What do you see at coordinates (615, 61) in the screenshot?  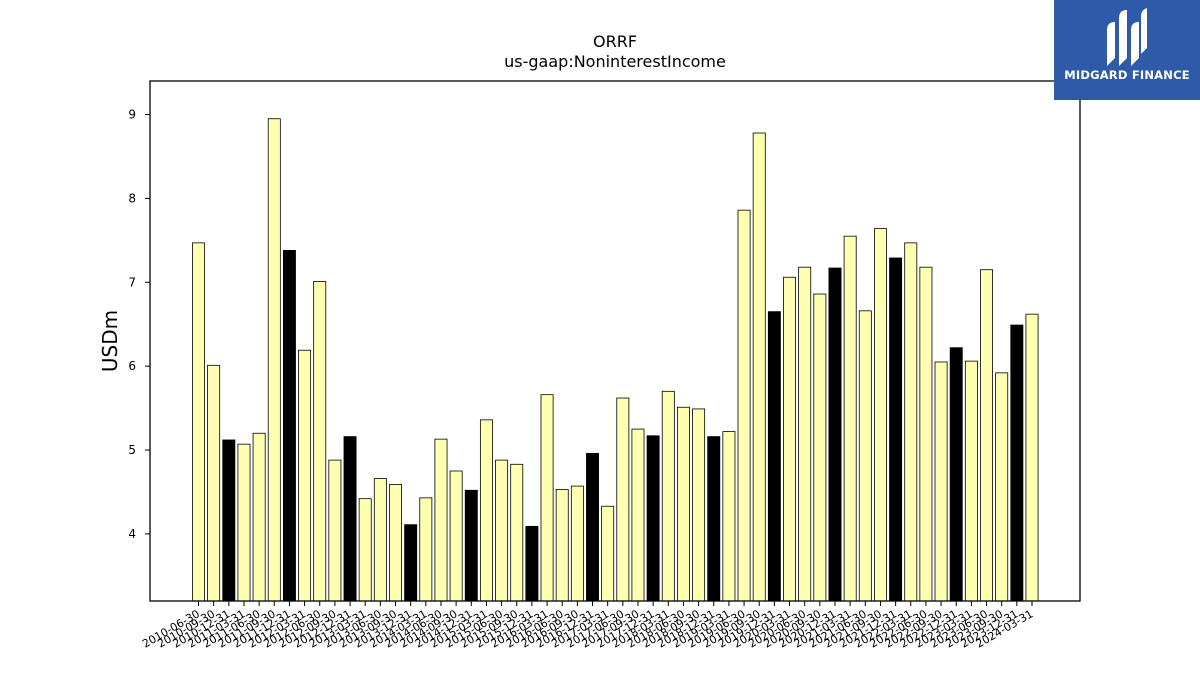 I see `chart-subtitle: us-gaap:NoninterestIncome` at bounding box center [615, 61].